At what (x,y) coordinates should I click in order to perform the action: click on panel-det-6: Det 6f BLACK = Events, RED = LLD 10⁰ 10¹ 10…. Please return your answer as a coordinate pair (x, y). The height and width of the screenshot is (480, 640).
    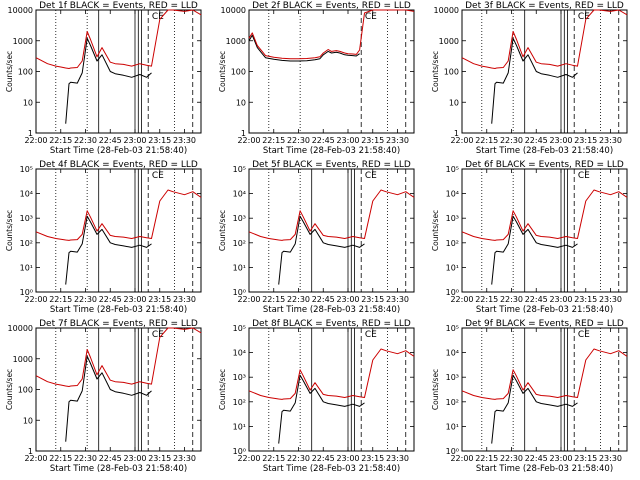
    Looking at the image, I should click on (529, 237).